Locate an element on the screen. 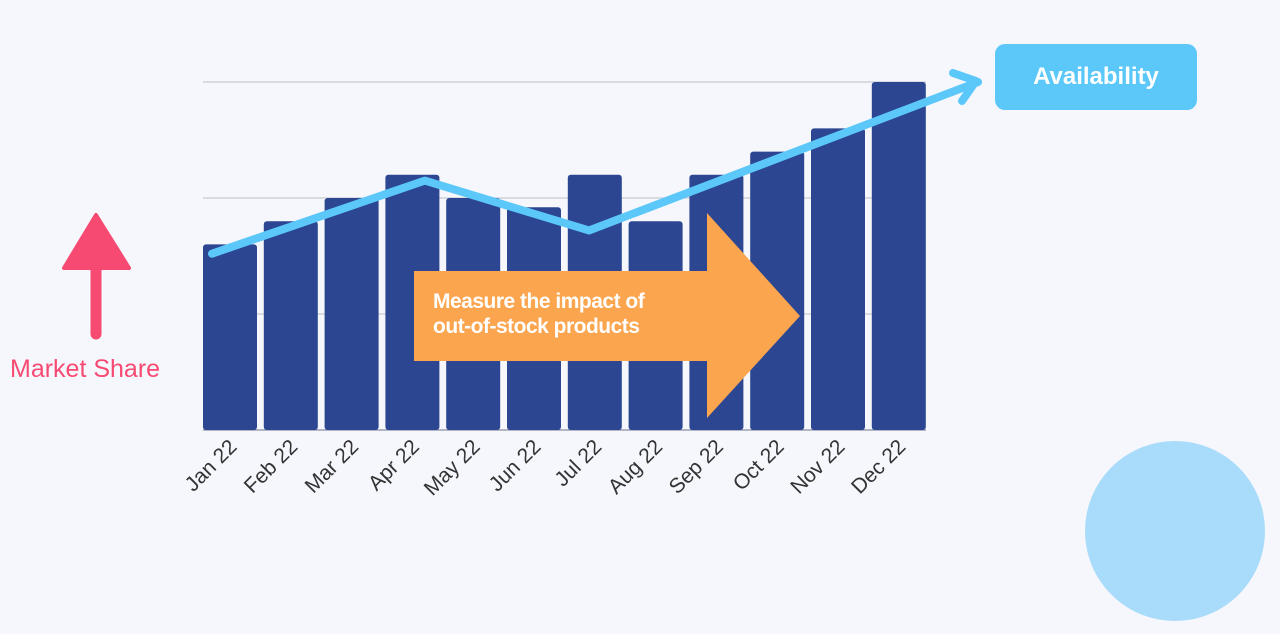 The height and width of the screenshot is (634, 1280). availability-label: Availability is located at coordinates (1096, 77).